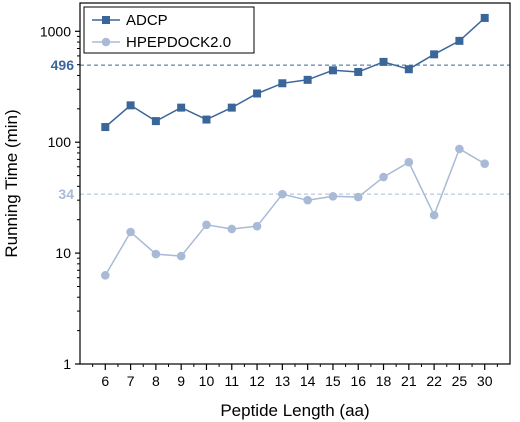 This screenshot has height=422, width=520. What do you see at coordinates (60, 142) in the screenshot?
I see `y-tick-label: 100` at bounding box center [60, 142].